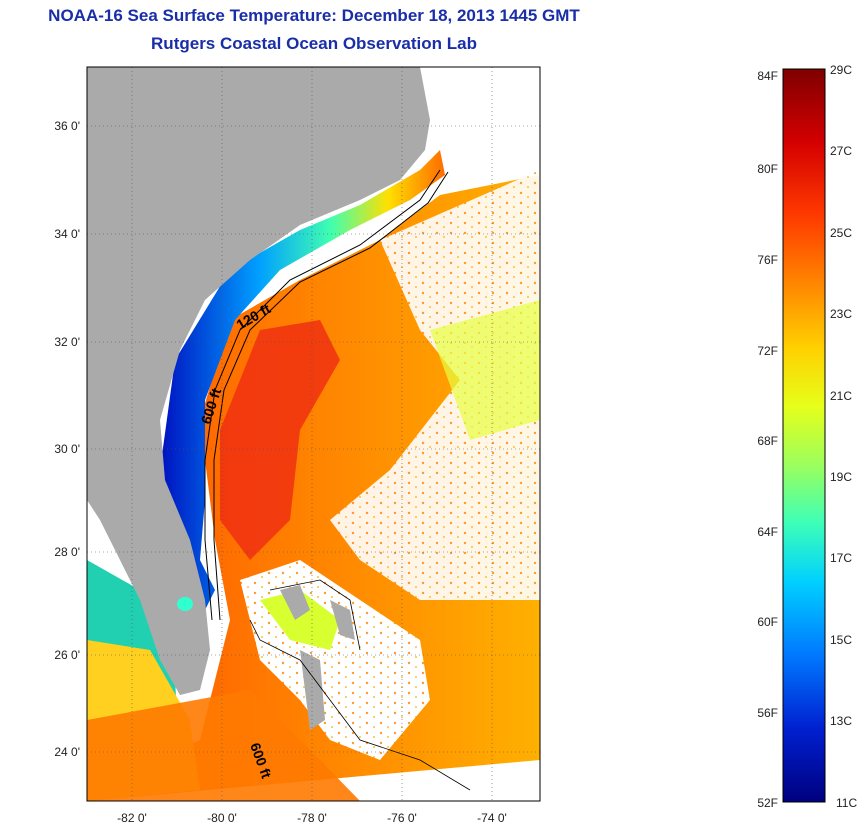 The height and width of the screenshot is (832, 864). Describe the element at coordinates (767, 622) in the screenshot. I see `fahrenheit-label: 60F` at that location.